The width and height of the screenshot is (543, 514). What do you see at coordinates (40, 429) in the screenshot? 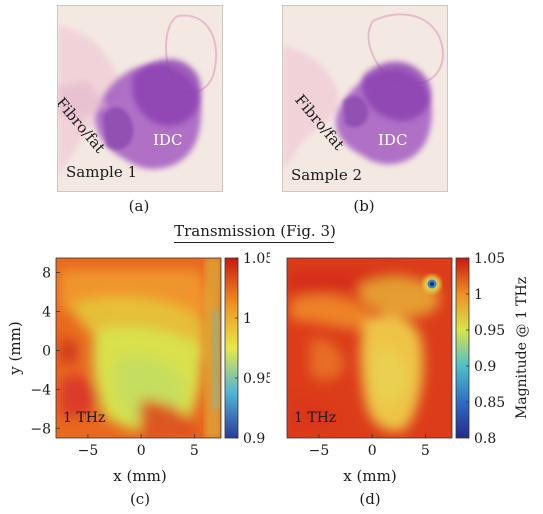
I see `y-tick-label: −8` at bounding box center [40, 429].